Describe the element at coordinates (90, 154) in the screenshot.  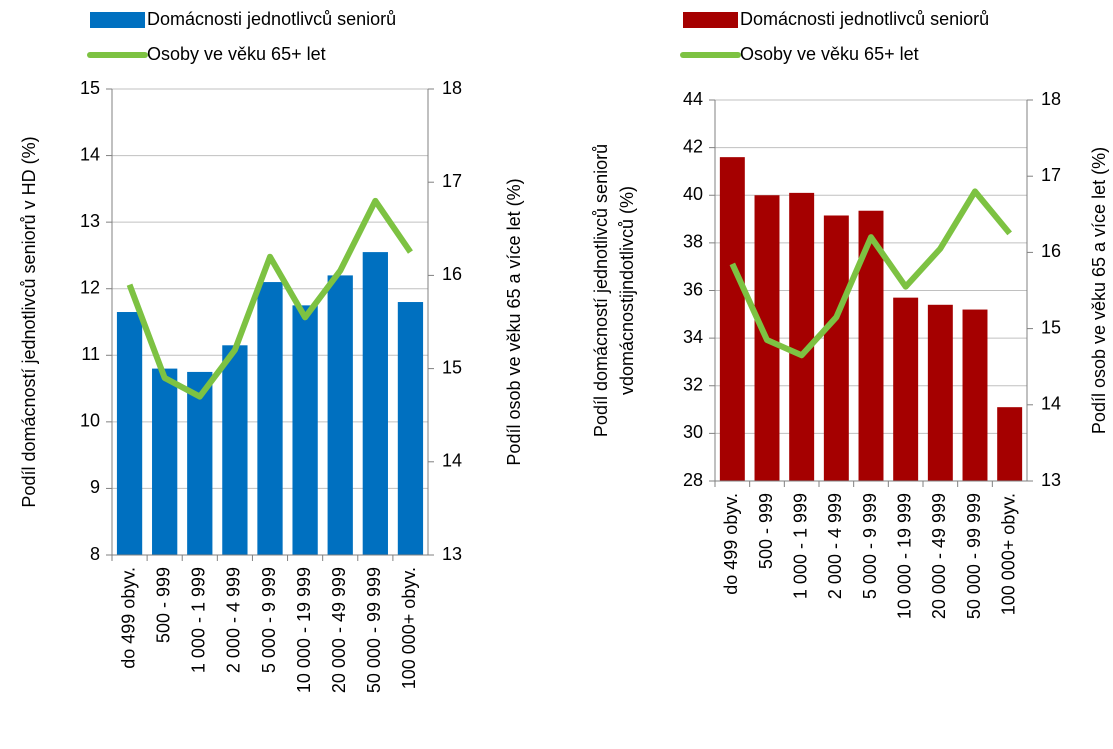
I see `y-tick-label: 14` at that location.